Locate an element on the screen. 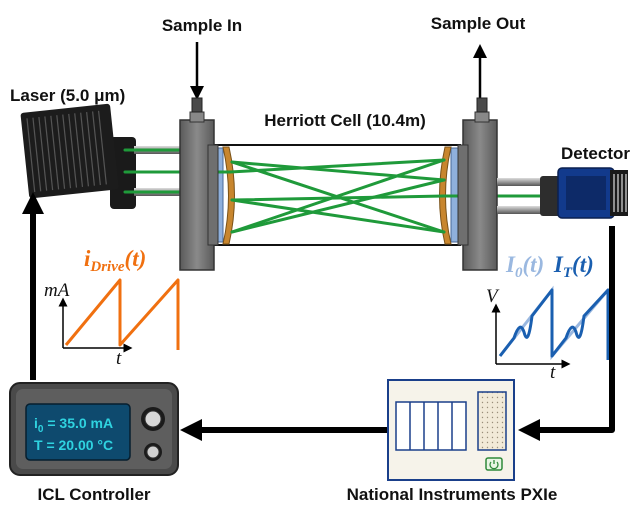 This screenshot has height=510, width=638. icl-controller: i0 = 35.0 mA T = 20.00 °C is located at coordinates (94, 429).